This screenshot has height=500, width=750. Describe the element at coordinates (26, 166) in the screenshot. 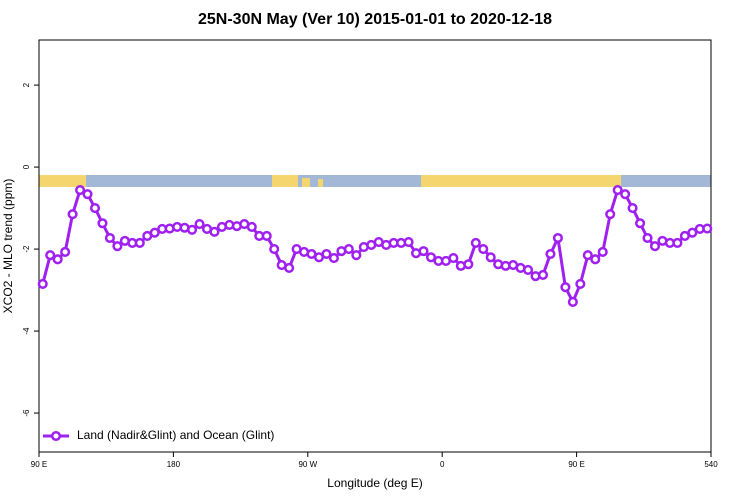

I see `y-tick-label: 0` at that location.